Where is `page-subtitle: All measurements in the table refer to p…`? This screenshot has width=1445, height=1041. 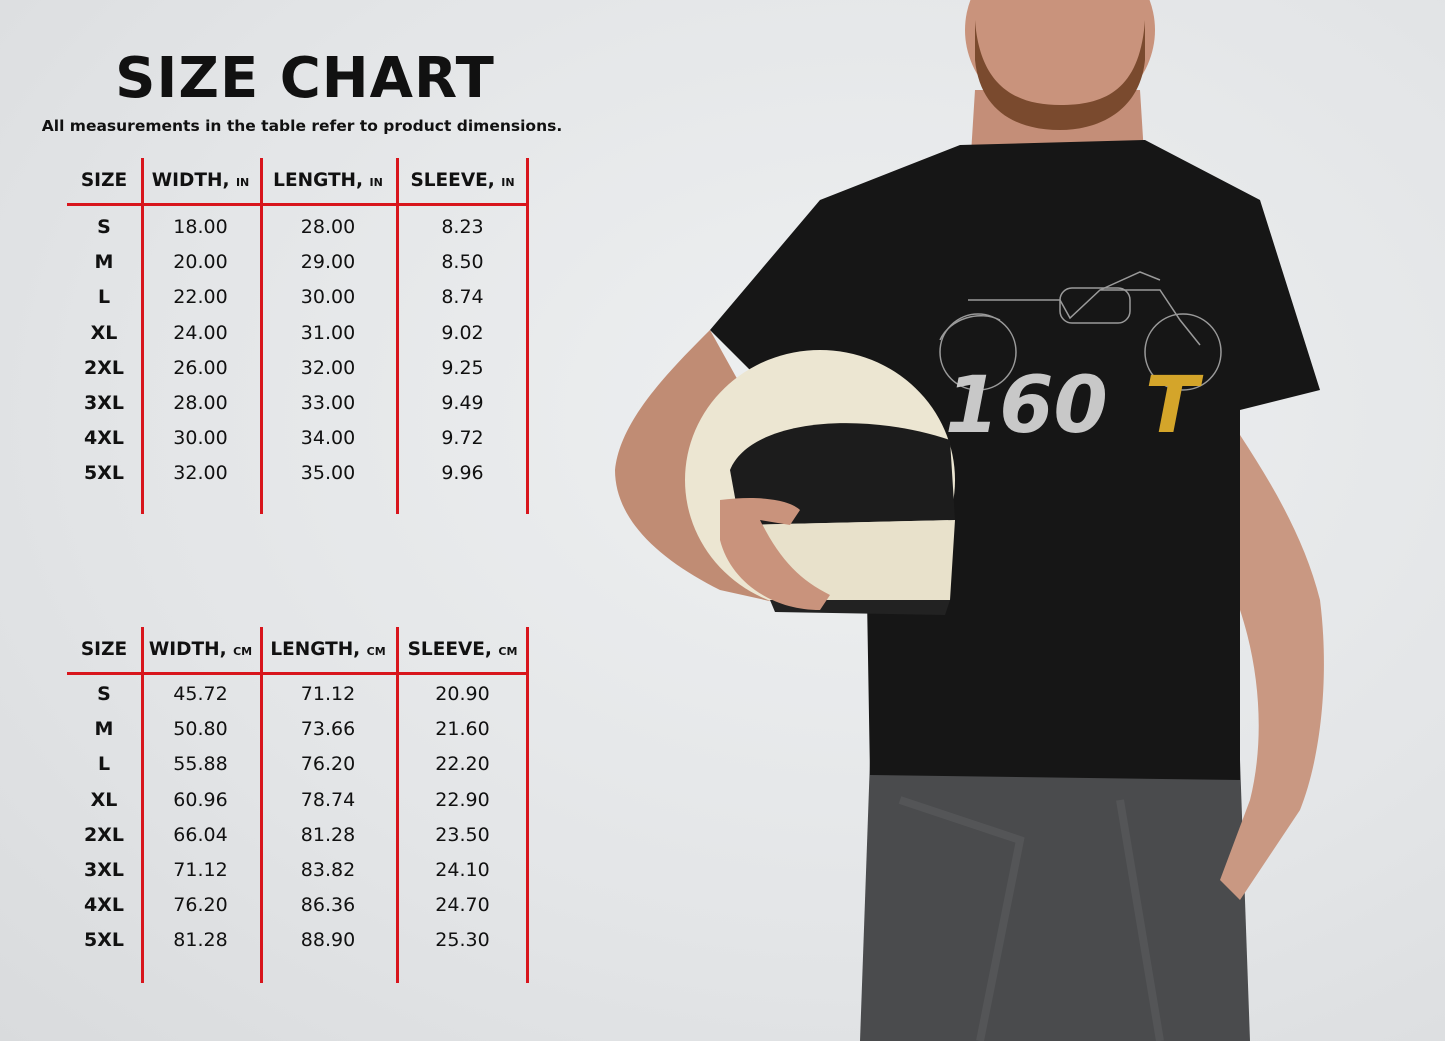 page-subtitle: All measurements in the table refer to p… is located at coordinates (302, 126).